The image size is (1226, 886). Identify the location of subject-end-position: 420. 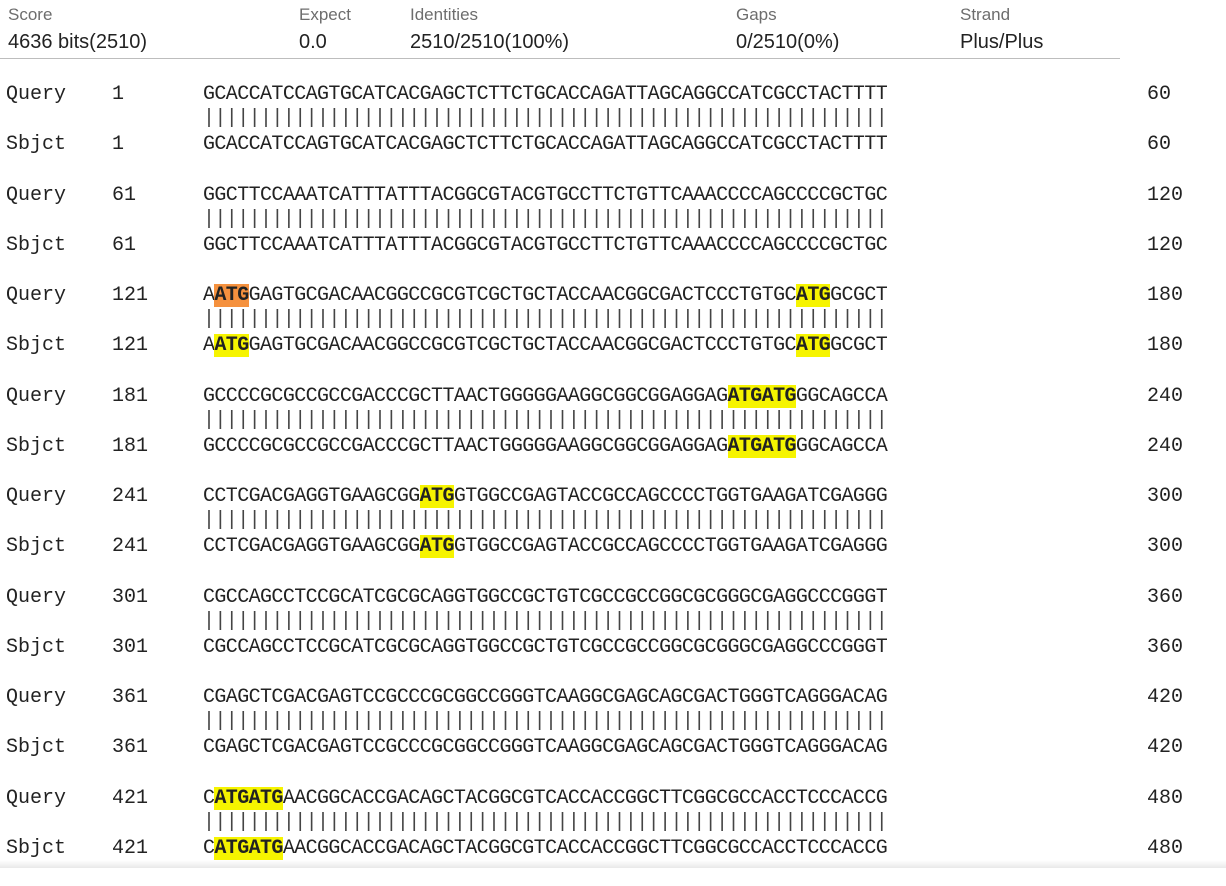
(1165, 748).